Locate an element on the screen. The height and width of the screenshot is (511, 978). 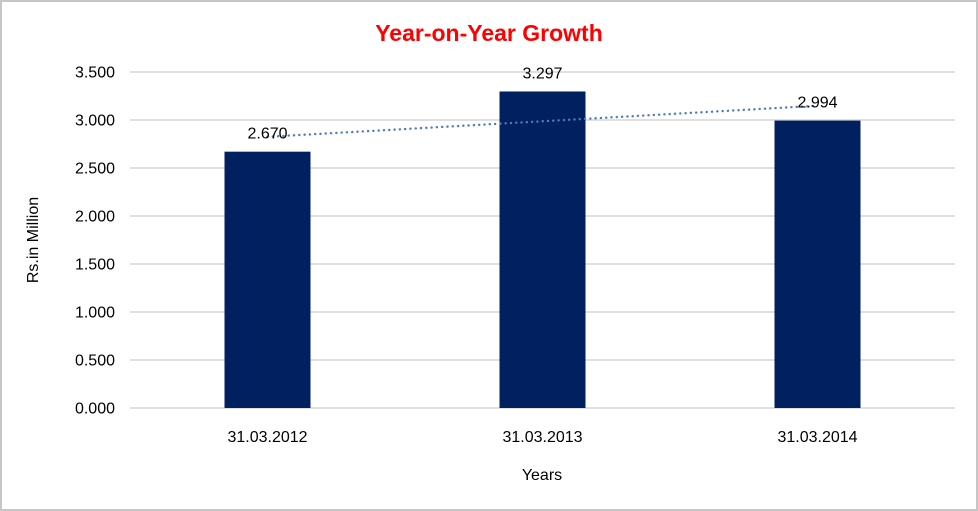
y-tick-label: 2.500 is located at coordinates (95, 169).